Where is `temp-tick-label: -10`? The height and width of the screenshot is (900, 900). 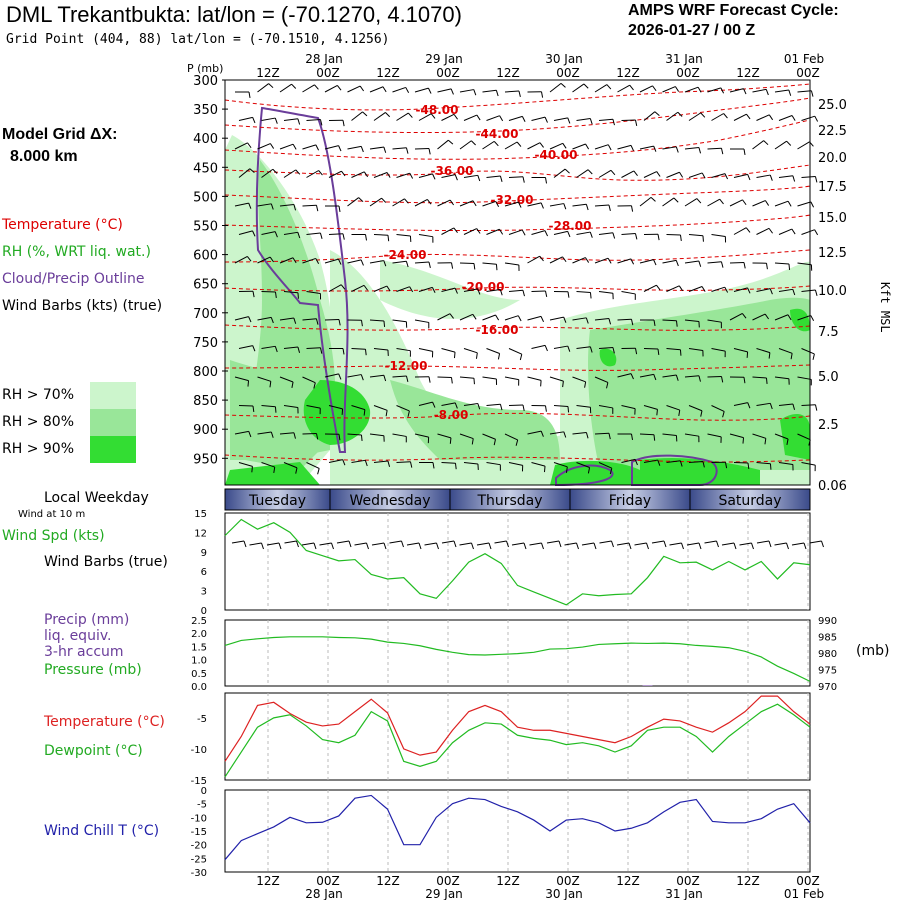
temp-tick-label: -10 is located at coordinates (199, 750).